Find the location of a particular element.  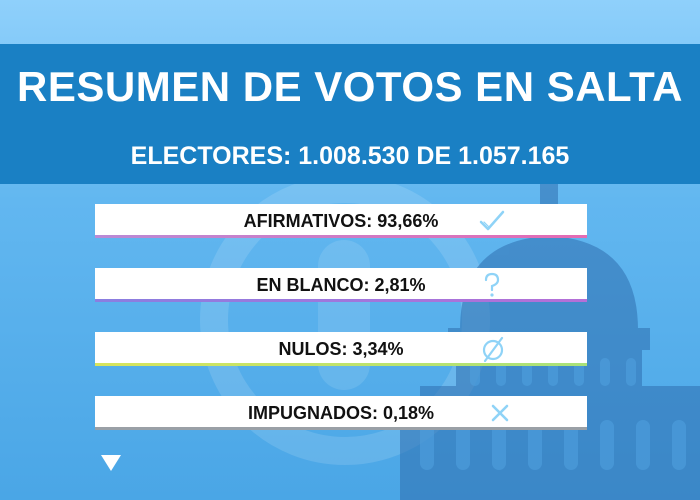

result-row-nulos: NULOS: 3,34% is located at coordinates (341, 349).